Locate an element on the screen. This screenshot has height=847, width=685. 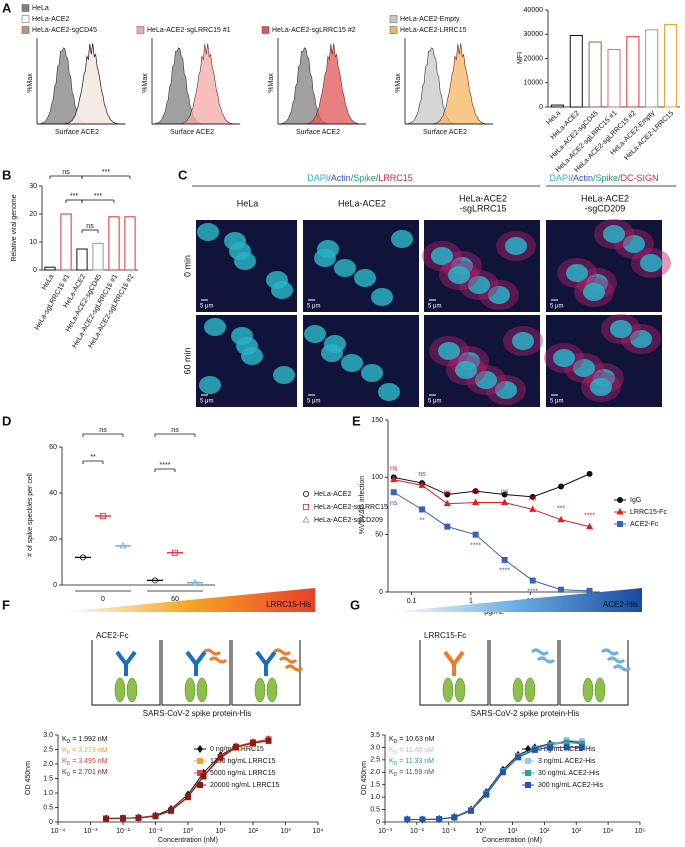
x-tick-label: 10⁻¹ is located at coordinates (449, 831).